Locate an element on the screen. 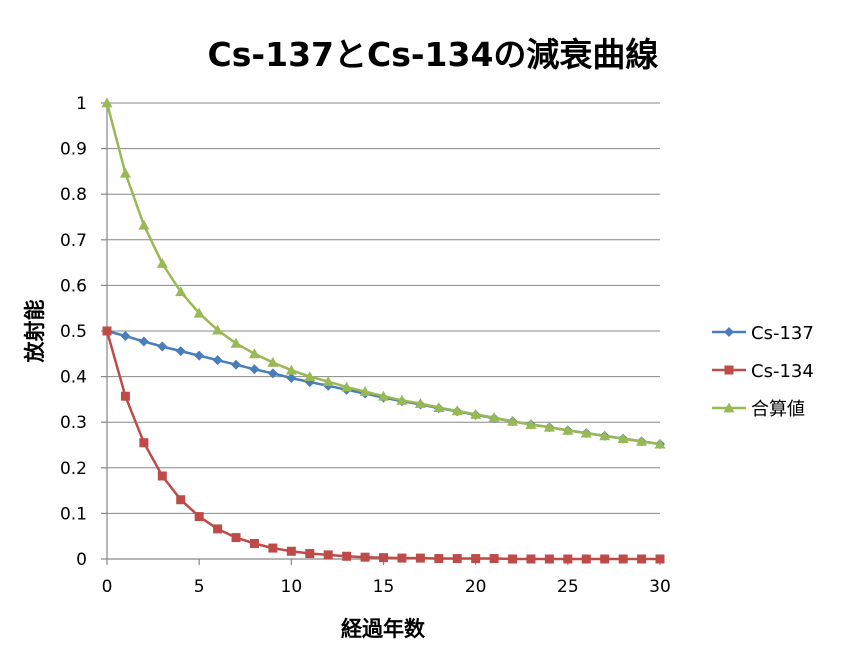 The height and width of the screenshot is (649, 858). y-tick-label: 0.7 is located at coordinates (73, 241).